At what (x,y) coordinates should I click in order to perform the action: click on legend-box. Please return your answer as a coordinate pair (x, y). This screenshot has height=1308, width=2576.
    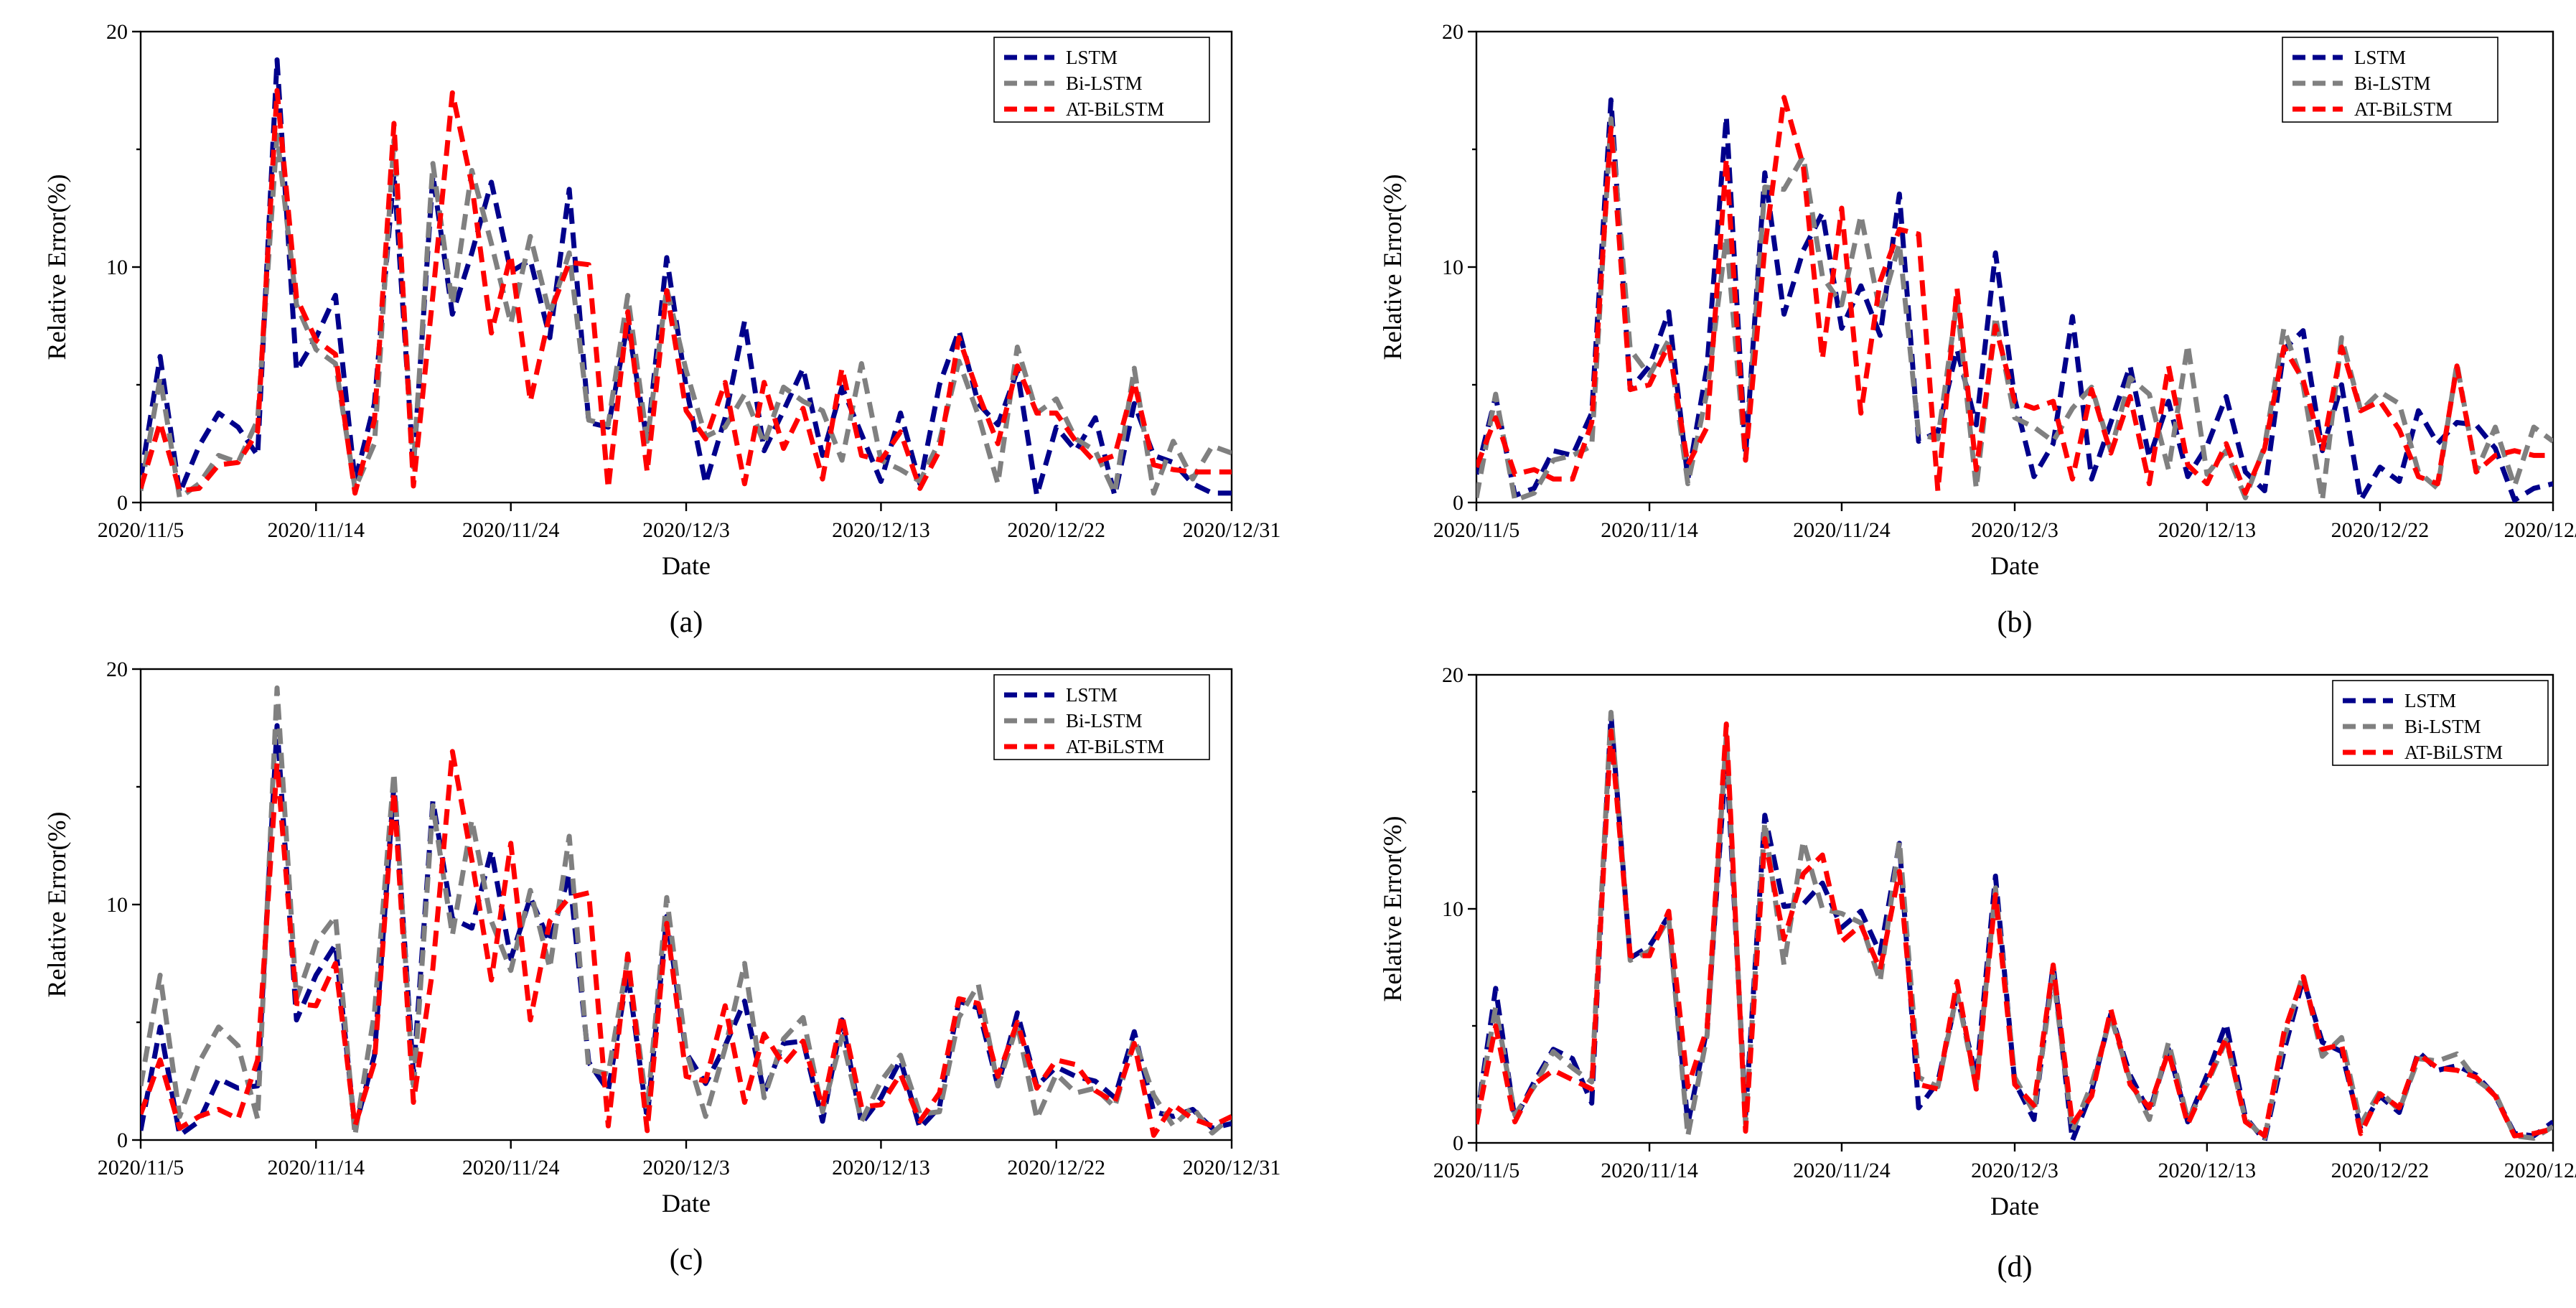
    Looking at the image, I should click on (2390, 80).